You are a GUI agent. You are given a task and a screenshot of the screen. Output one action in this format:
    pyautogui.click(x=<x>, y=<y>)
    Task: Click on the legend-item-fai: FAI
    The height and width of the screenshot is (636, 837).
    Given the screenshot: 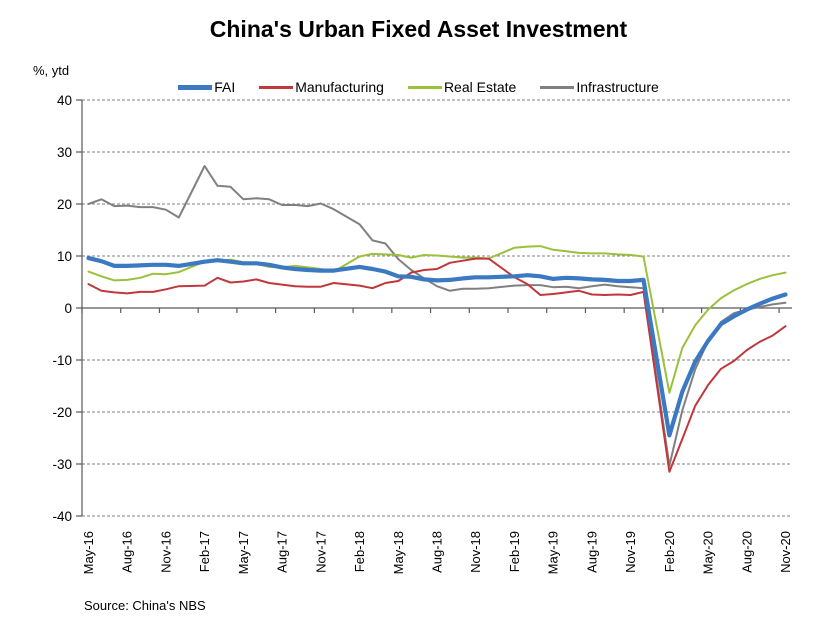 What is the action you would take?
    pyautogui.click(x=206, y=87)
    